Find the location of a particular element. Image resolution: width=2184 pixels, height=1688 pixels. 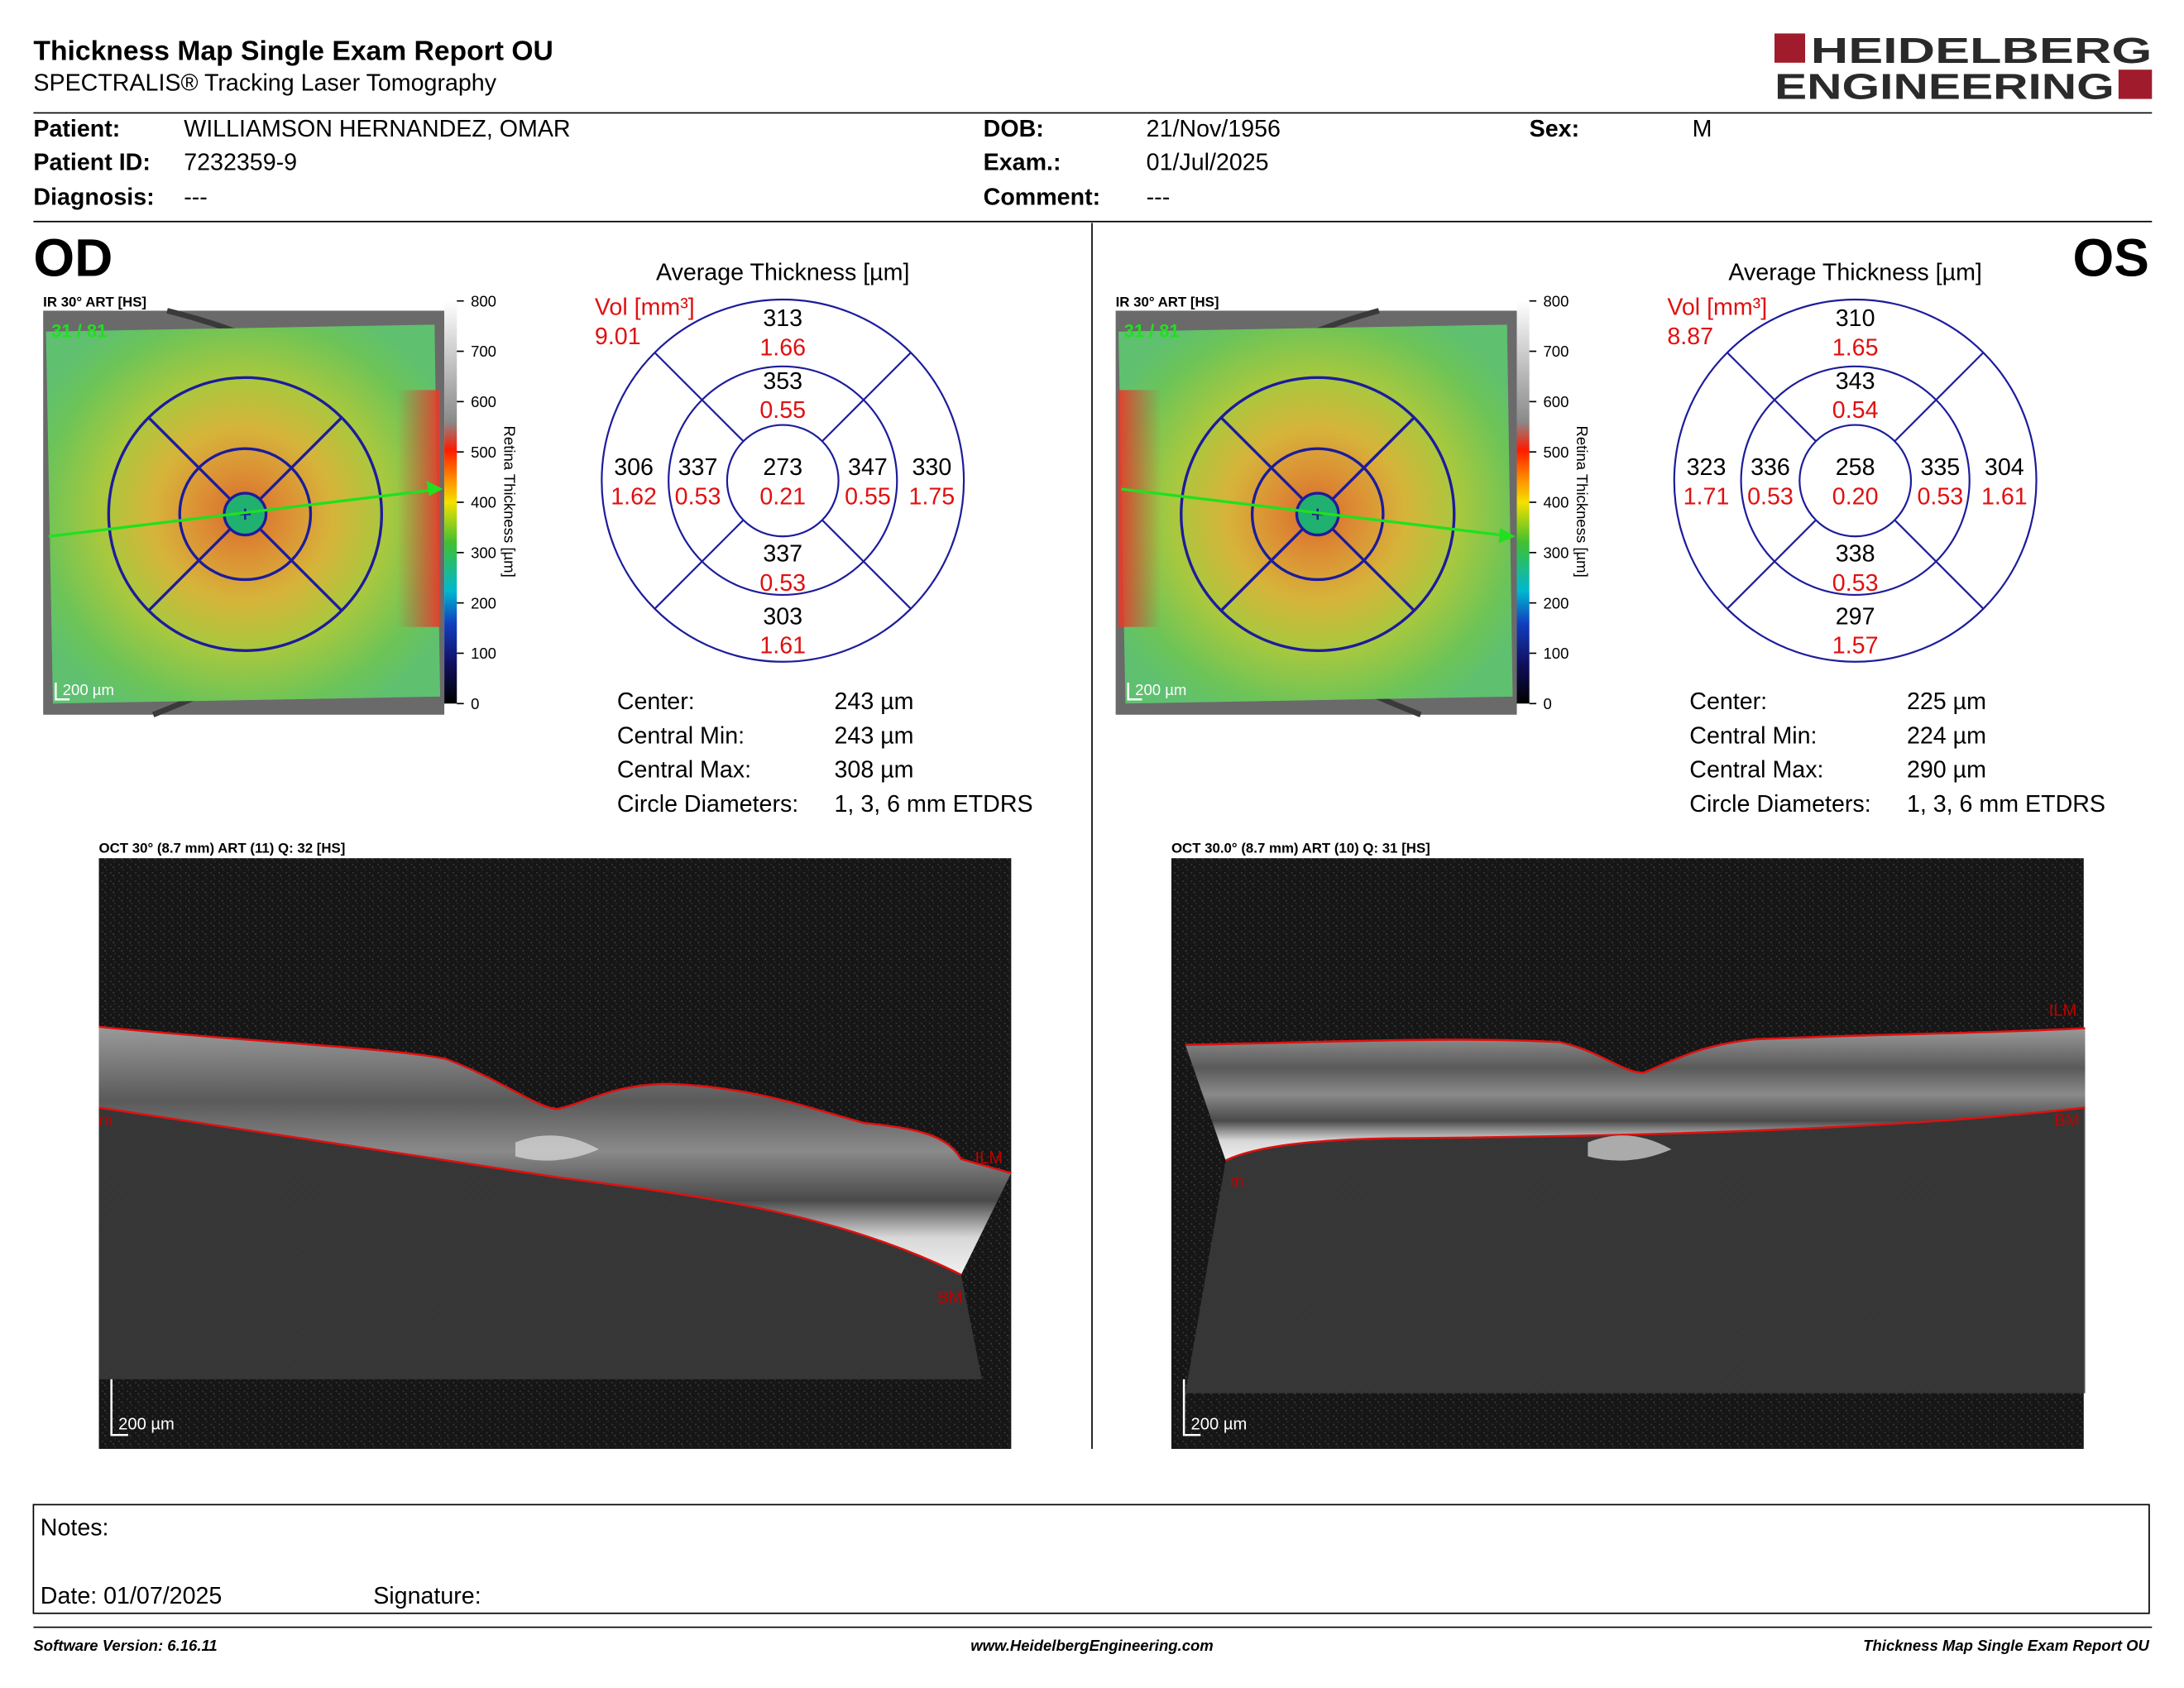

retina-band is located at coordinates (1635, 1094).